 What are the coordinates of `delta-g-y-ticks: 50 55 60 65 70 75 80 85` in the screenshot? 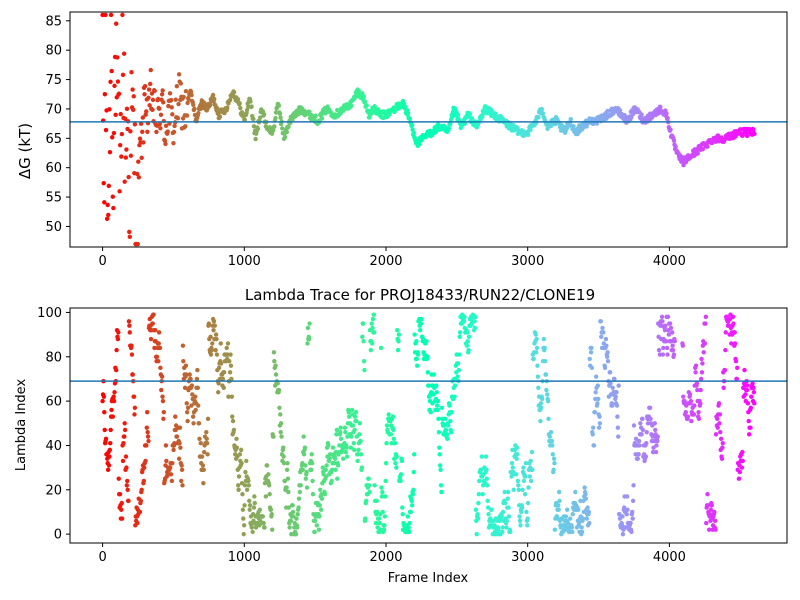 It's located at (57, 124).